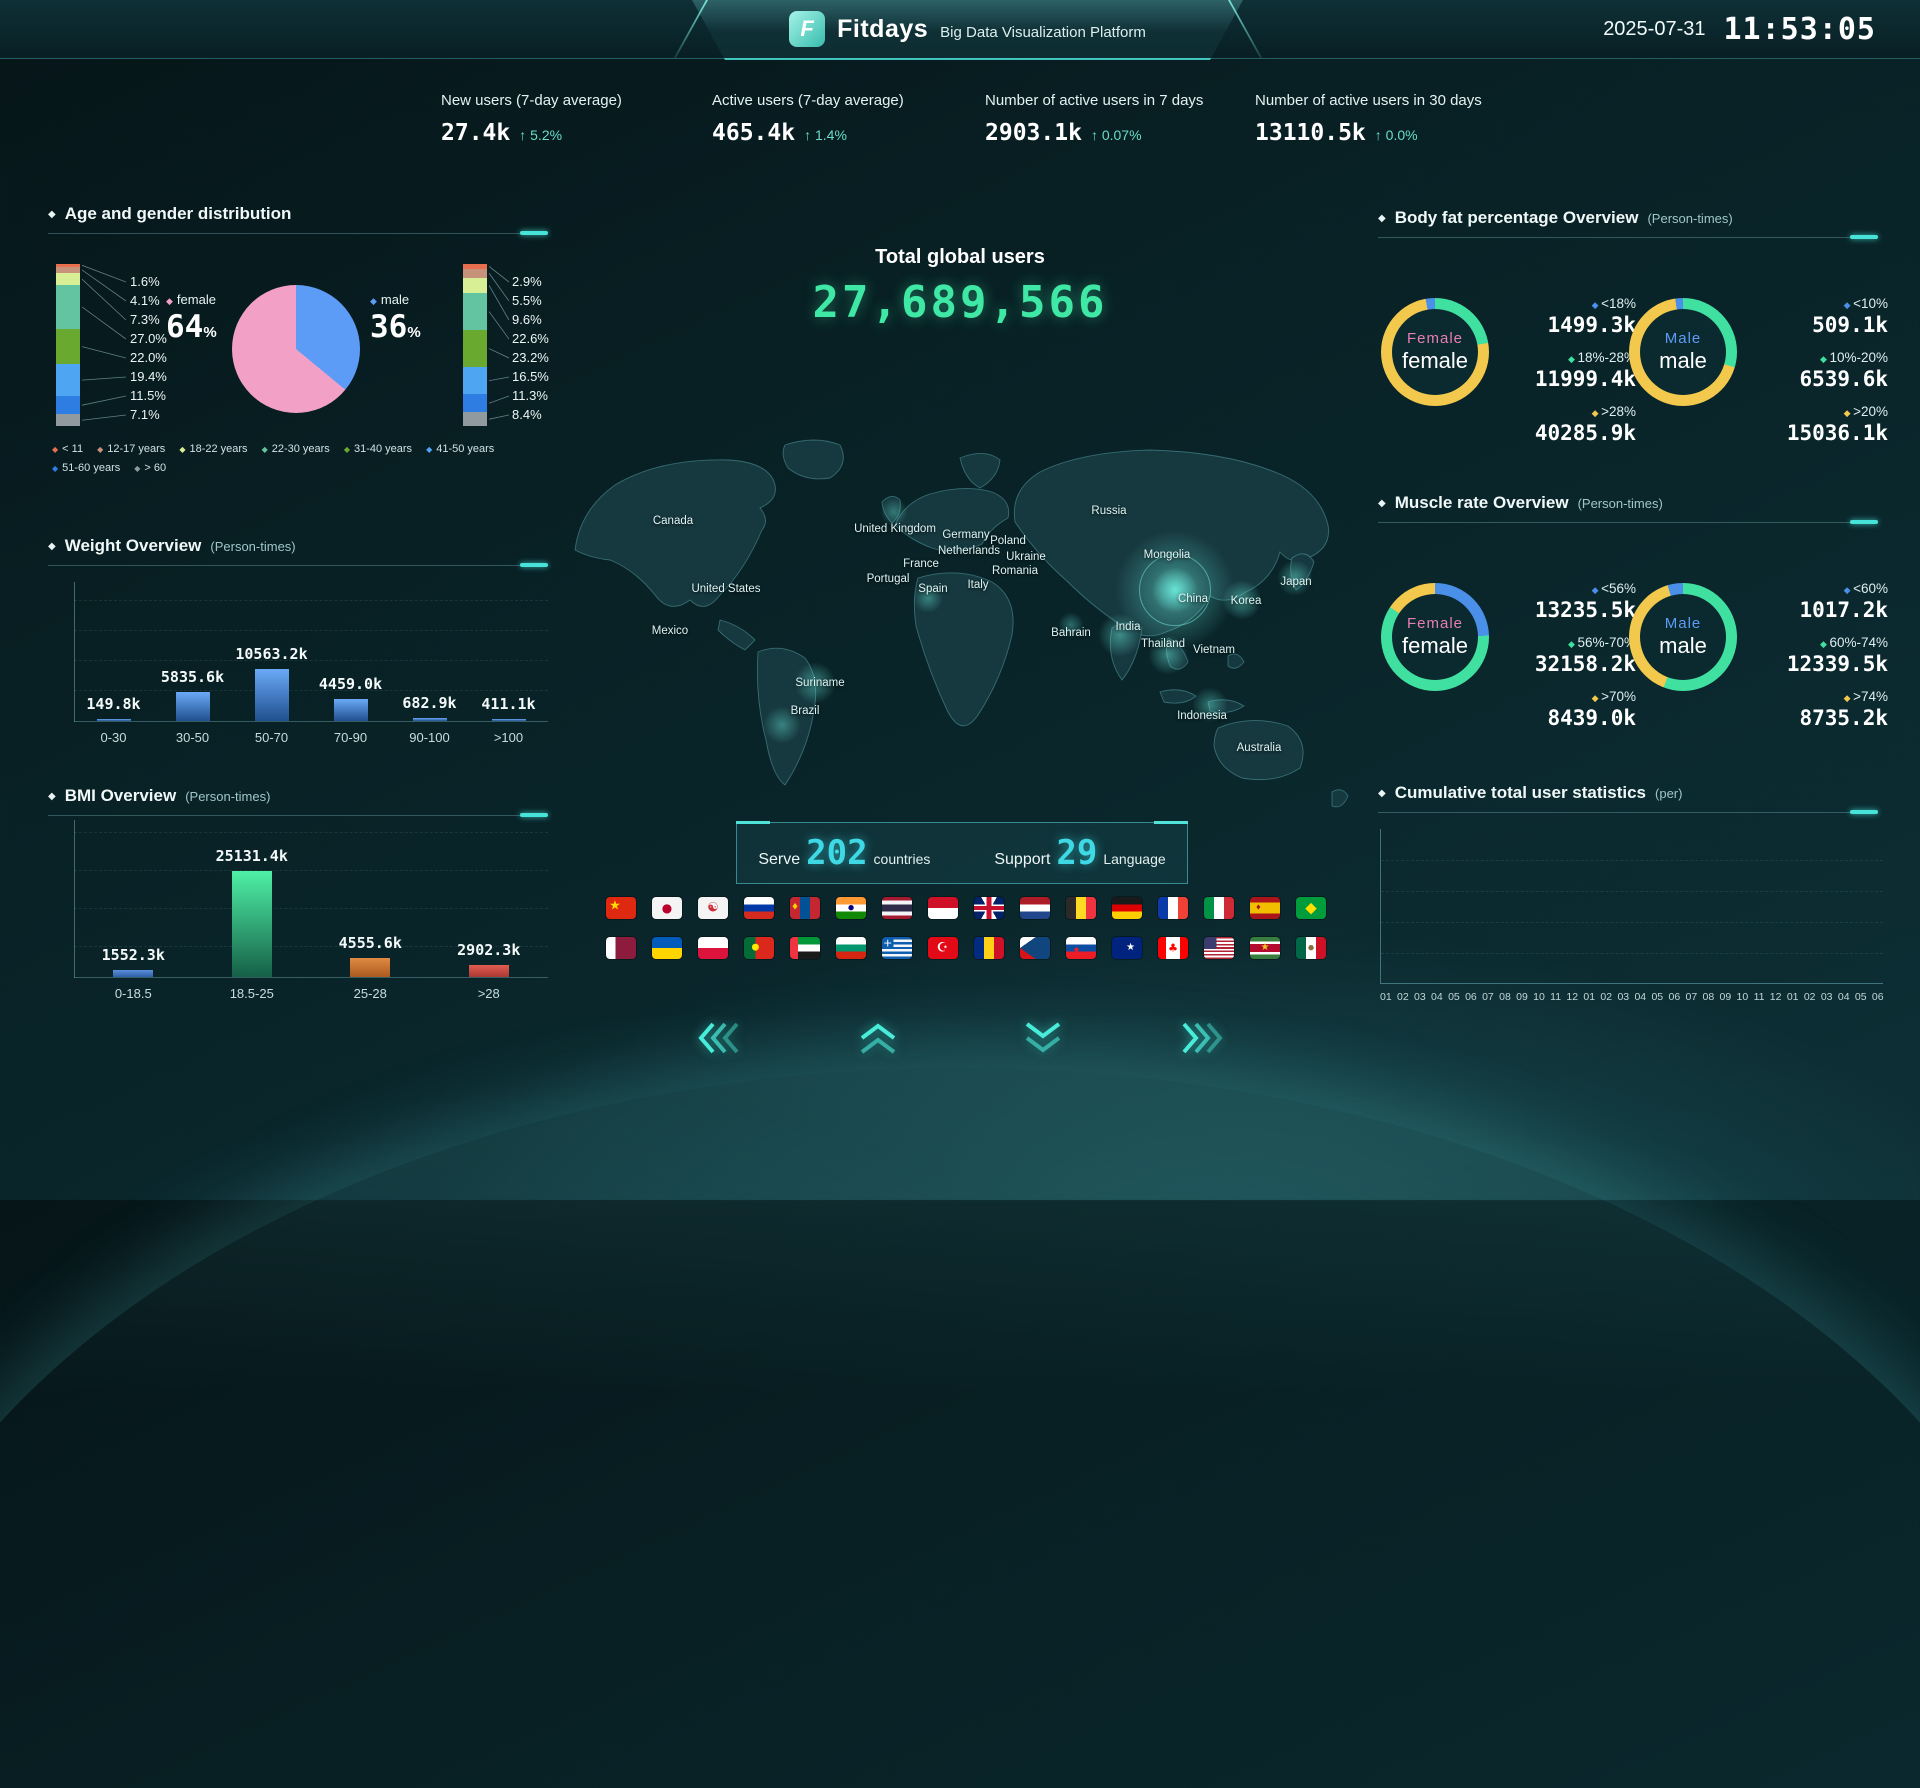  I want to click on male-share-block: ◆ male 36%, so click(395, 318).